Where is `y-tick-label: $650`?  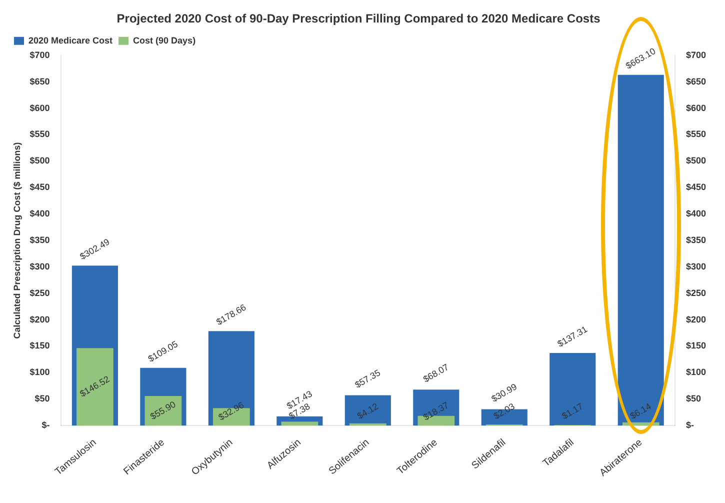
y-tick-label: $650 is located at coordinates (40, 81).